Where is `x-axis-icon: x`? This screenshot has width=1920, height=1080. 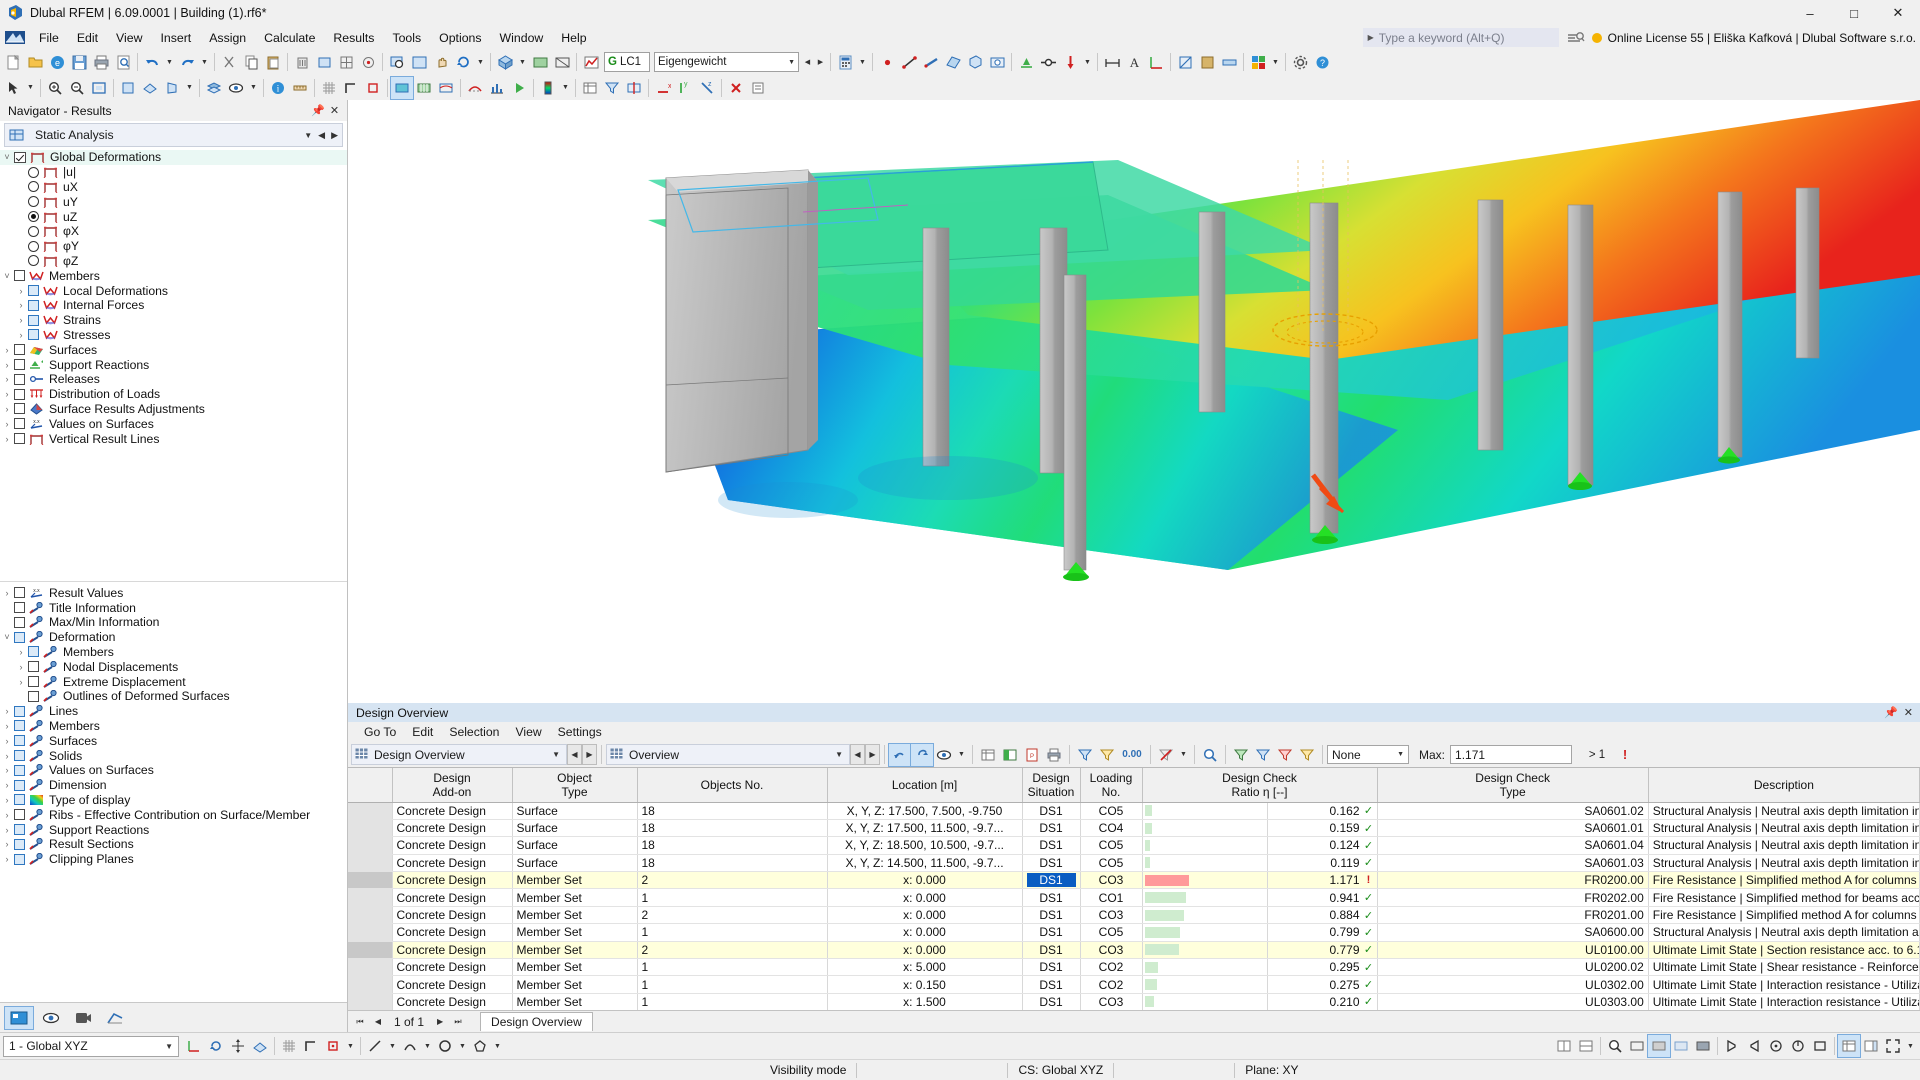 x-axis-icon: x is located at coordinates (663, 88).